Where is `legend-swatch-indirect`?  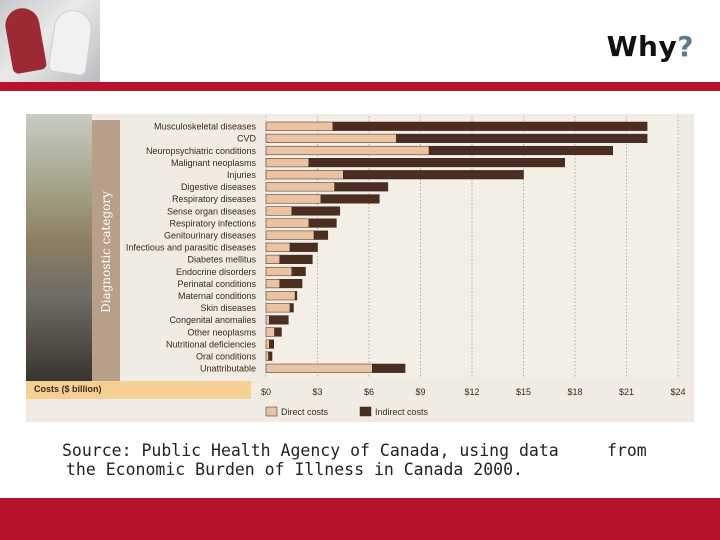
legend-swatch-indirect is located at coordinates (365, 411).